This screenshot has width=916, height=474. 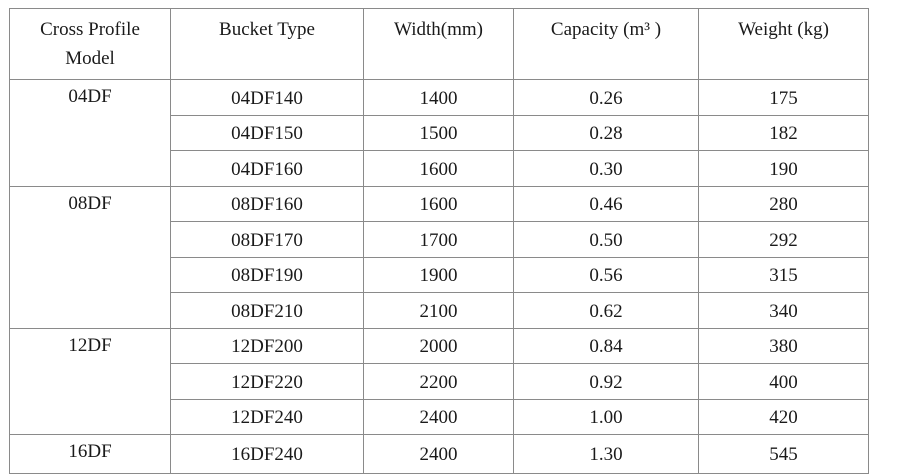 What do you see at coordinates (90, 454) in the screenshot?
I see `model-cell: 16DF` at bounding box center [90, 454].